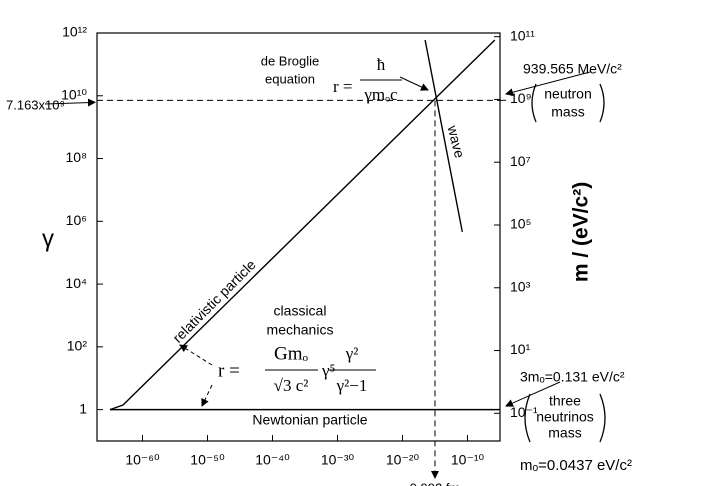  I want to click on annotation: γ⁵, so click(328, 370).